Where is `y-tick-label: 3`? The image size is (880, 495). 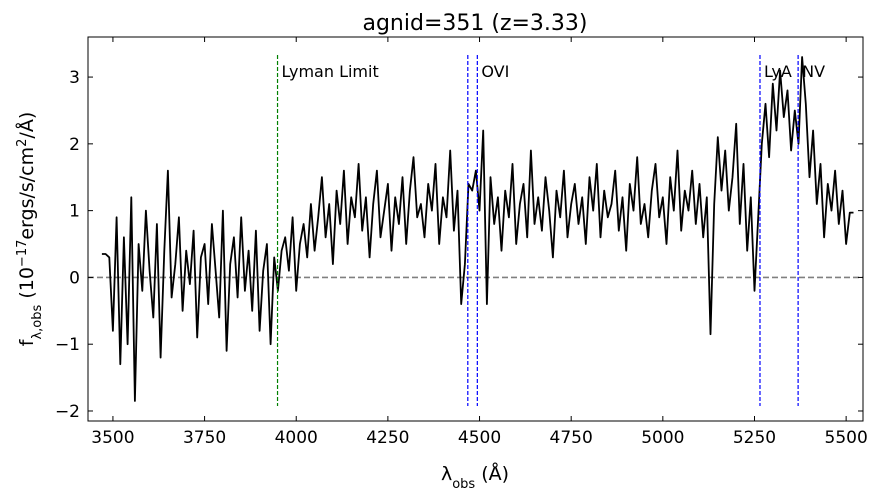
y-tick-label: 3 is located at coordinates (74, 78).